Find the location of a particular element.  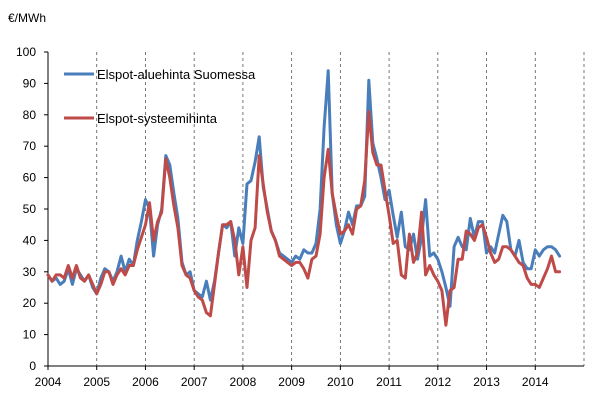

y-tick-label: 20 is located at coordinates (30, 303).